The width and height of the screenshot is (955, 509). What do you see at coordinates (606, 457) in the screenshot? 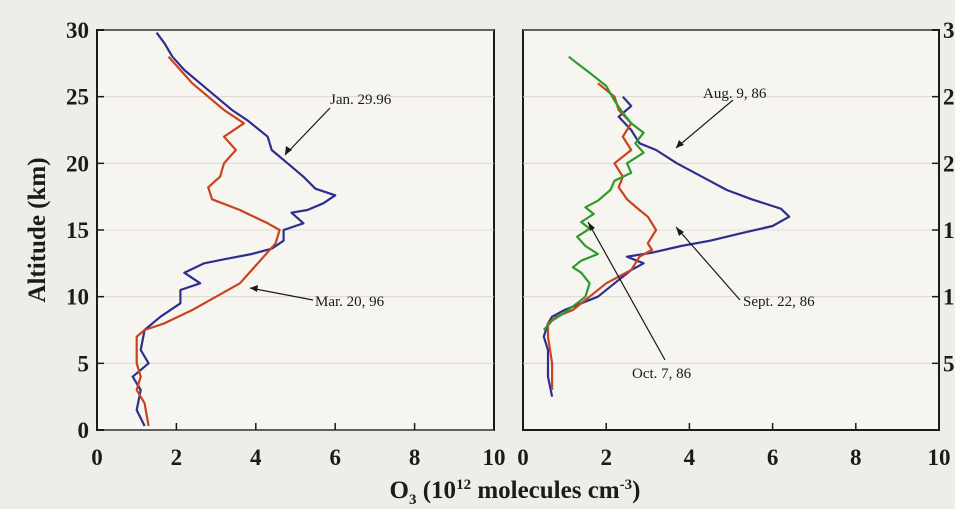
I see `right-x-tick-label-1: 2` at bounding box center [606, 457].